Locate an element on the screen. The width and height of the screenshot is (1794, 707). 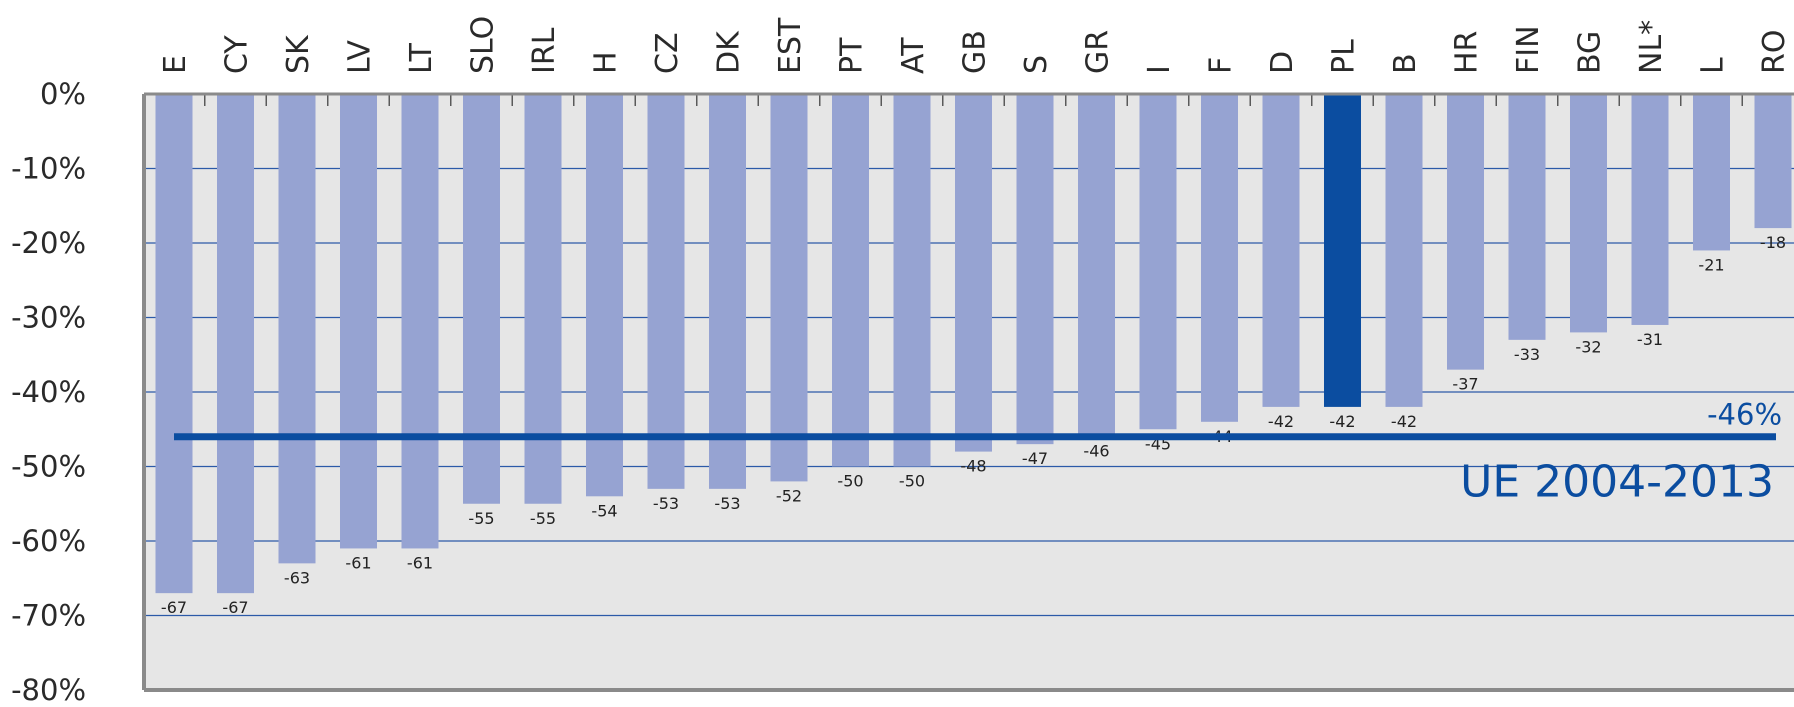
data-label: -21 is located at coordinates (1711, 264).